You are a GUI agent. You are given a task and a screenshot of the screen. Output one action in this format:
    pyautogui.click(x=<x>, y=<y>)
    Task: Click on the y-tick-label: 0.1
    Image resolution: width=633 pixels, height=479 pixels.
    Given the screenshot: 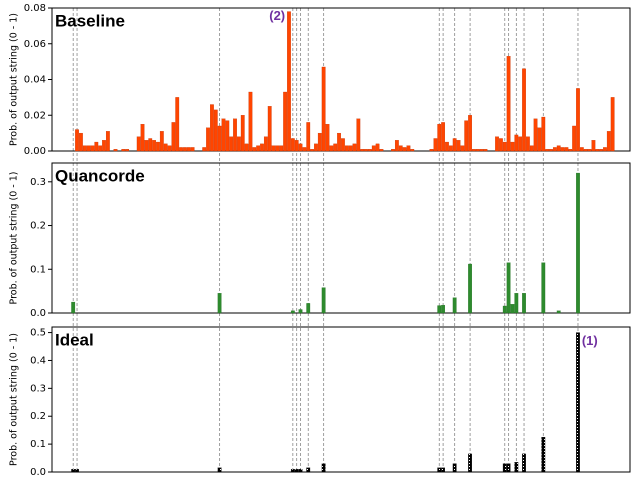 What is the action you would take?
    pyautogui.click(x=38, y=269)
    